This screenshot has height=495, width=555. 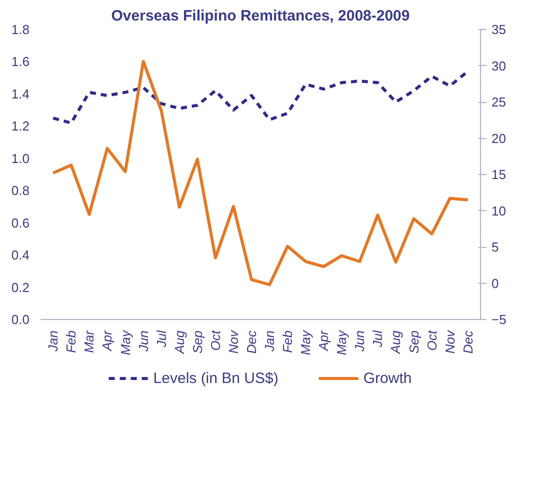 I want to click on y2-tick-label: 20, so click(x=499, y=138).